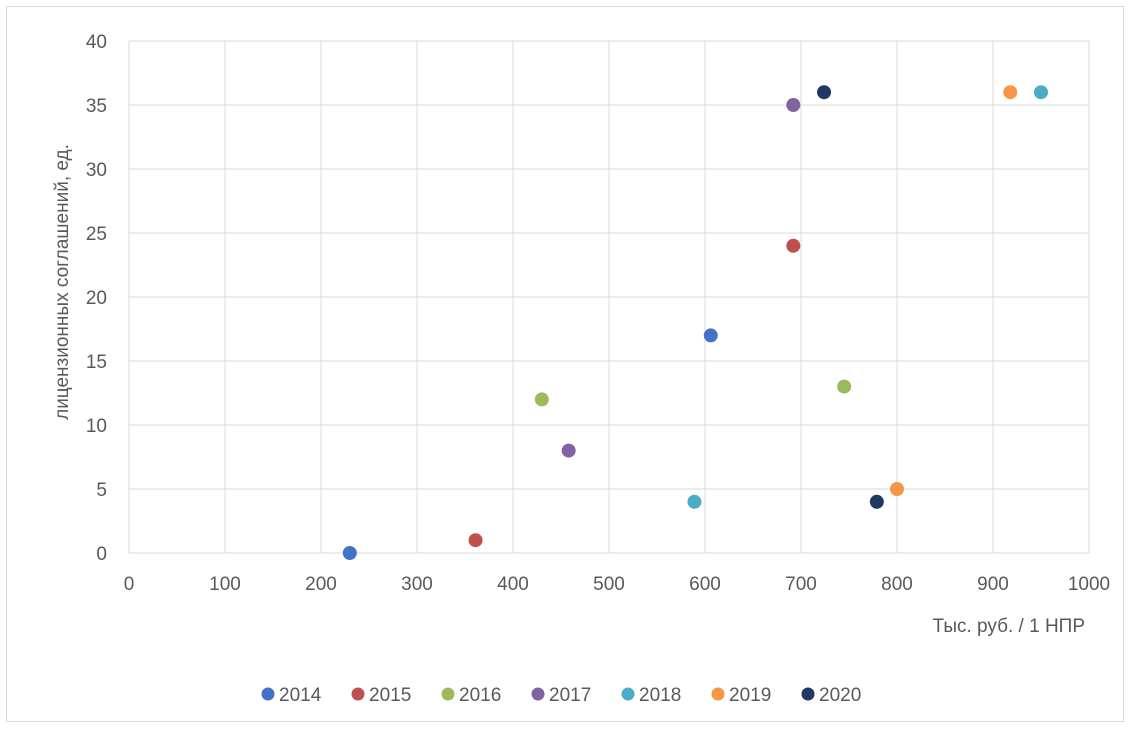  I want to click on x-axis-ticks: 0 100 200 300 400 500 600 700 800 900 1000, so click(617, 584).